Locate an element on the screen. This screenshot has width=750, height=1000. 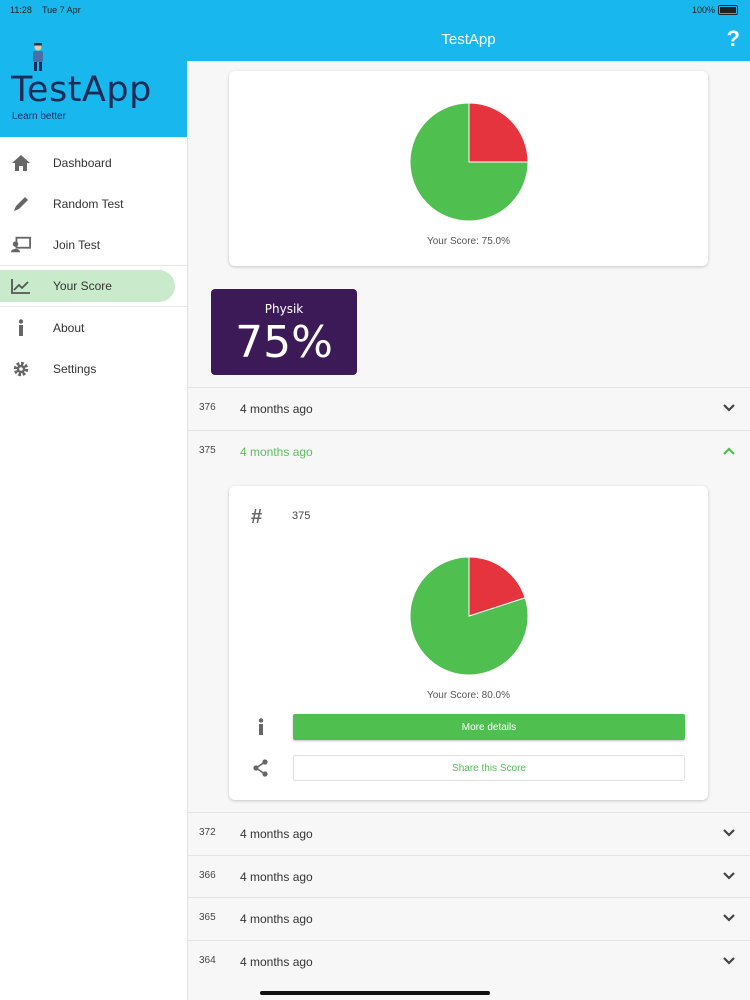
sidebar-item-dashboard: Dashboard is located at coordinates (93, 162).